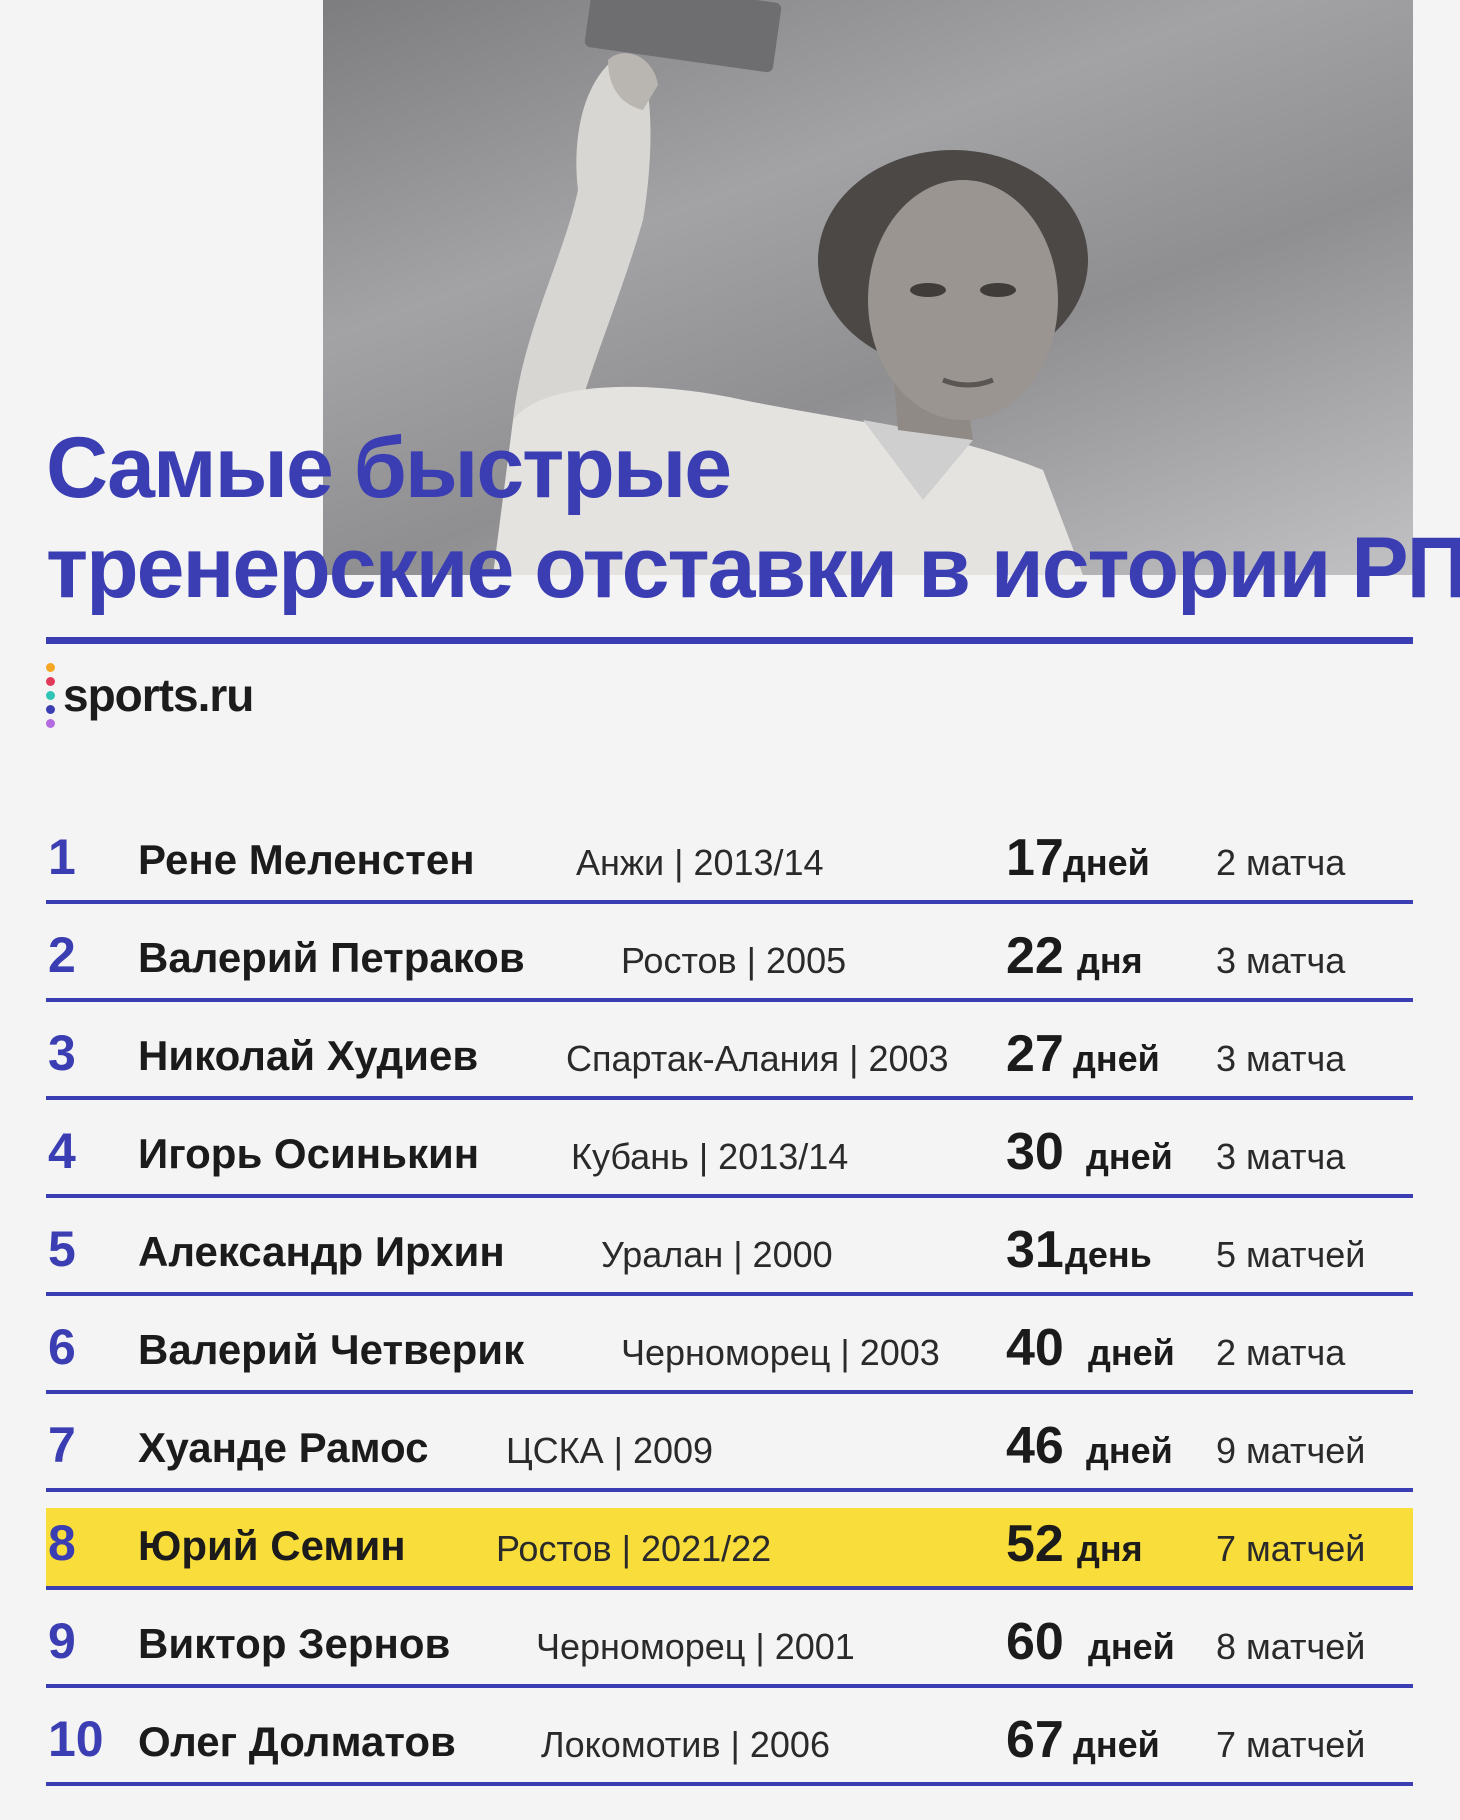 This screenshot has width=1460, height=1820. What do you see at coordinates (780, 1352) in the screenshot?
I see `club-season: Черноморец | 2003` at bounding box center [780, 1352].